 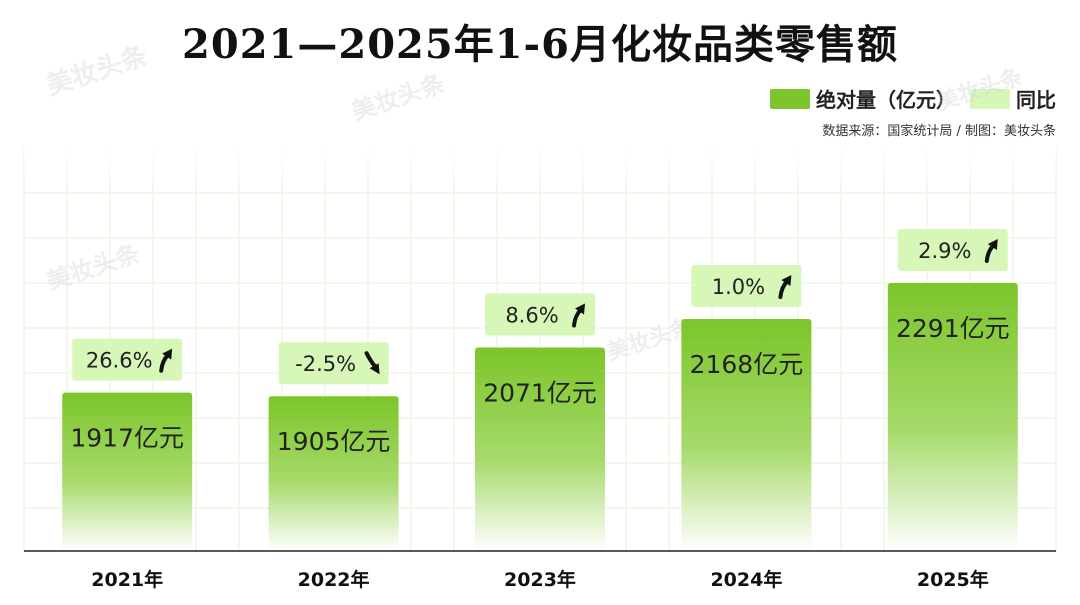 I want to click on x-axis-labels: 2021年 2022年 2023年 2024年 2025年, so click(x=539, y=579).